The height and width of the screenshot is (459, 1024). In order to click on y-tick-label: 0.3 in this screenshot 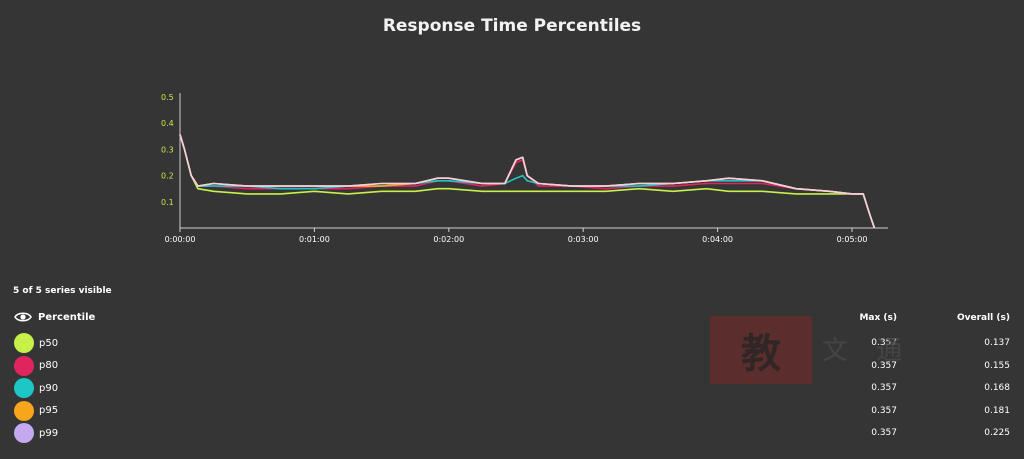, I will do `click(167, 149)`.